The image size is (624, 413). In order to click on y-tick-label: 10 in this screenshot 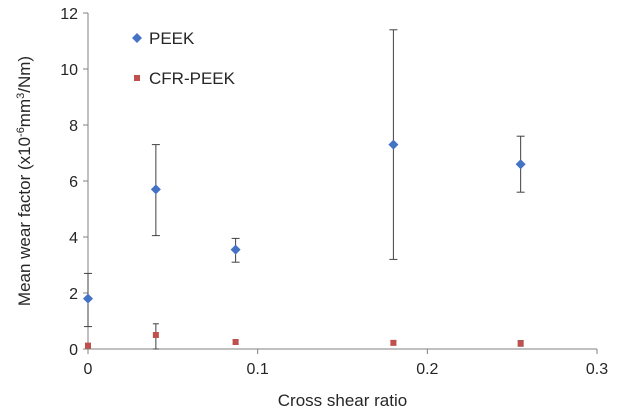, I will do `click(69, 70)`.